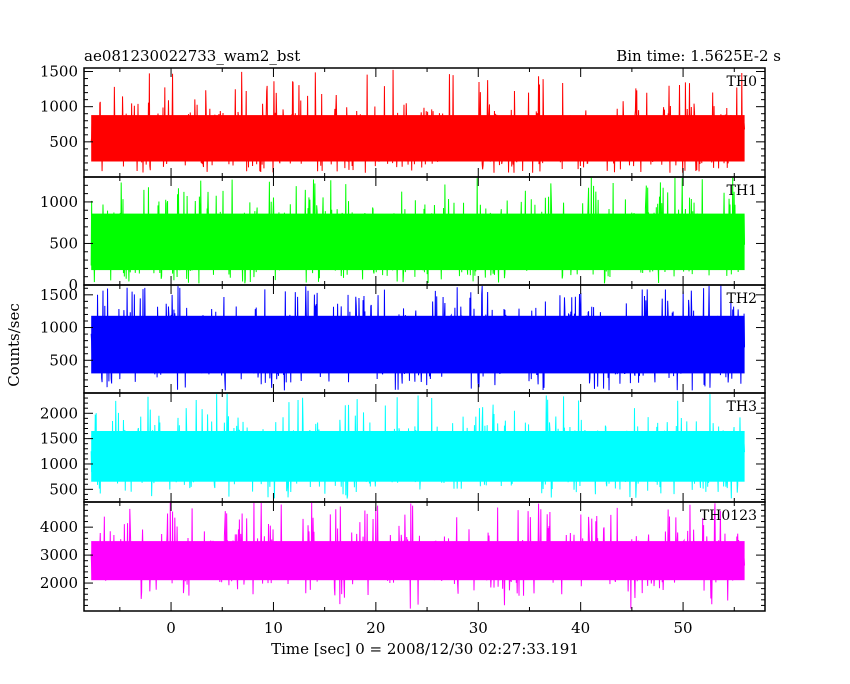 The width and height of the screenshot is (850, 684). I want to click on series-line-th0123, so click(418, 555).